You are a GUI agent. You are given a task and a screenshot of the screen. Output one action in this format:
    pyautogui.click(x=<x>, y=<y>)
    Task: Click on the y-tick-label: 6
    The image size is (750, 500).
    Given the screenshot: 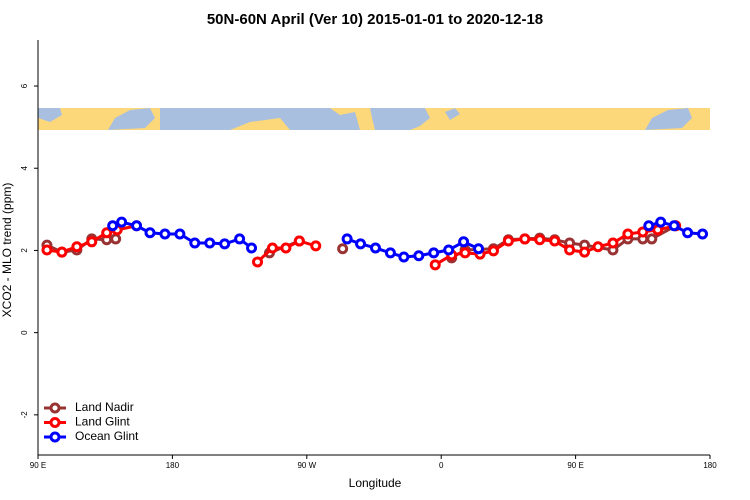 What is the action you would take?
    pyautogui.click(x=24, y=85)
    